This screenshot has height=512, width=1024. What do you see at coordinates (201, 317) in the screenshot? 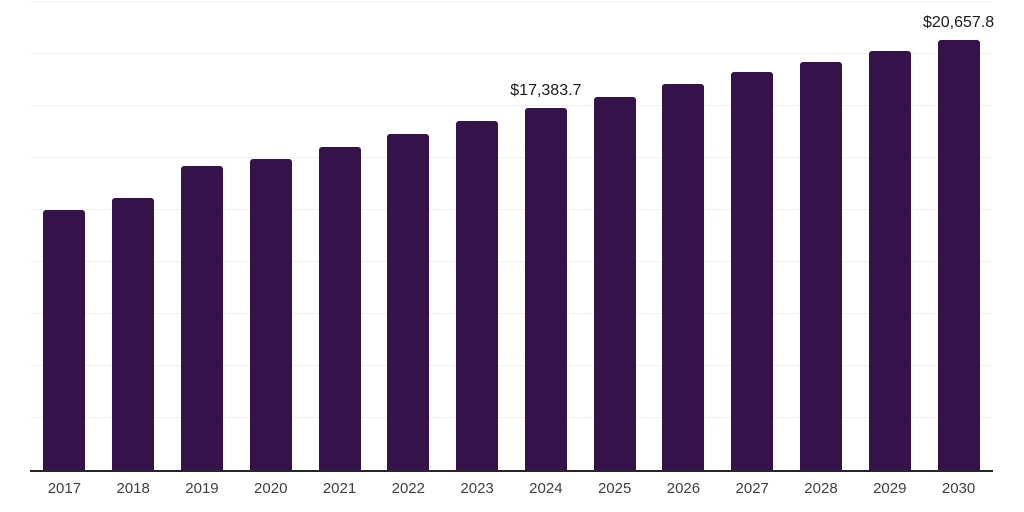
I see `bar-2019` at bounding box center [201, 317].